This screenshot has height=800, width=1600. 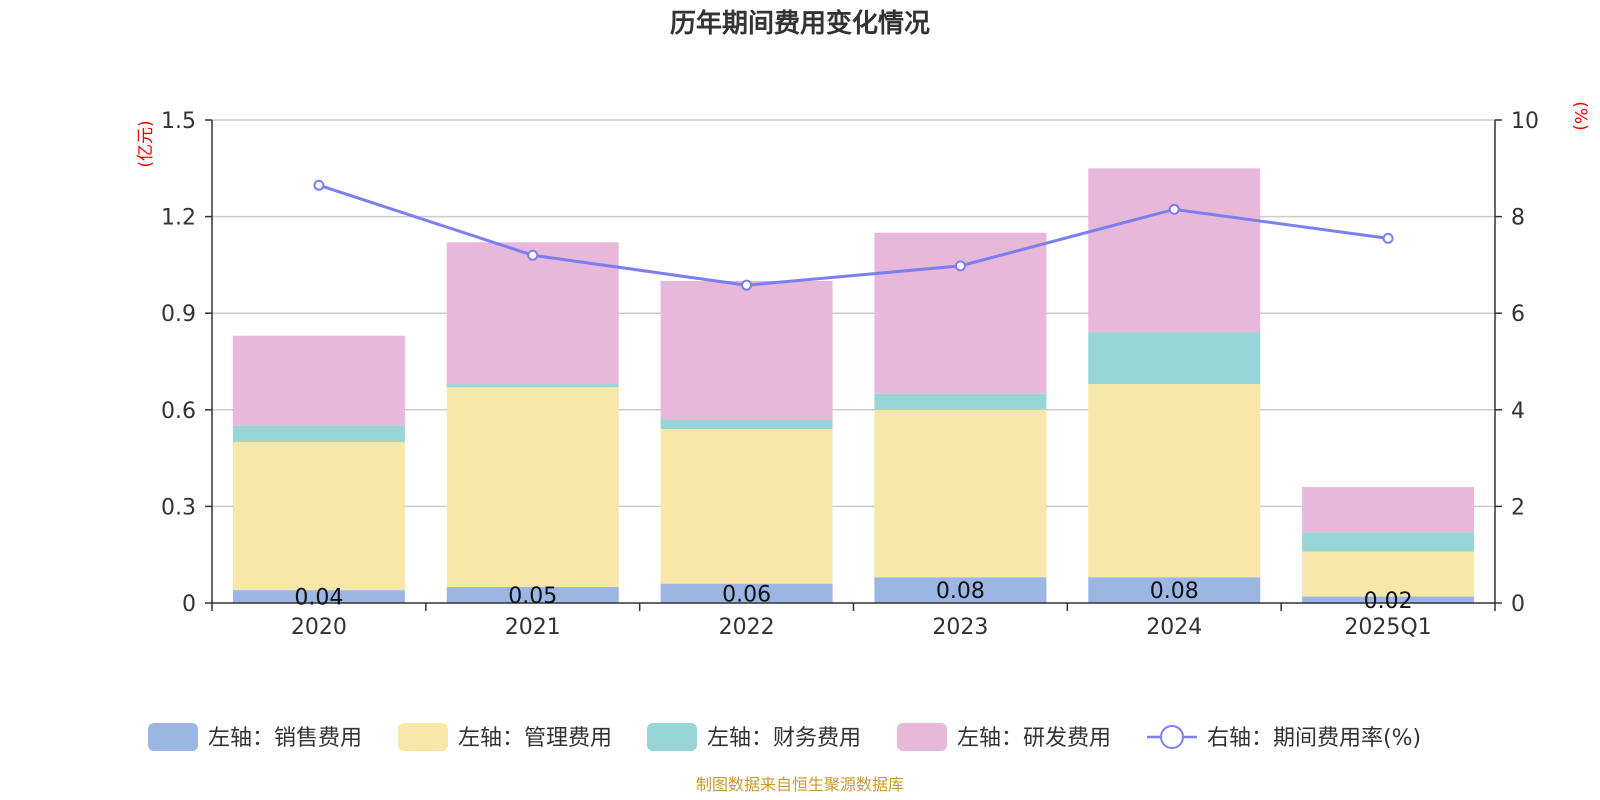 I want to click on right-tick-label: 10, so click(x=1525, y=121).